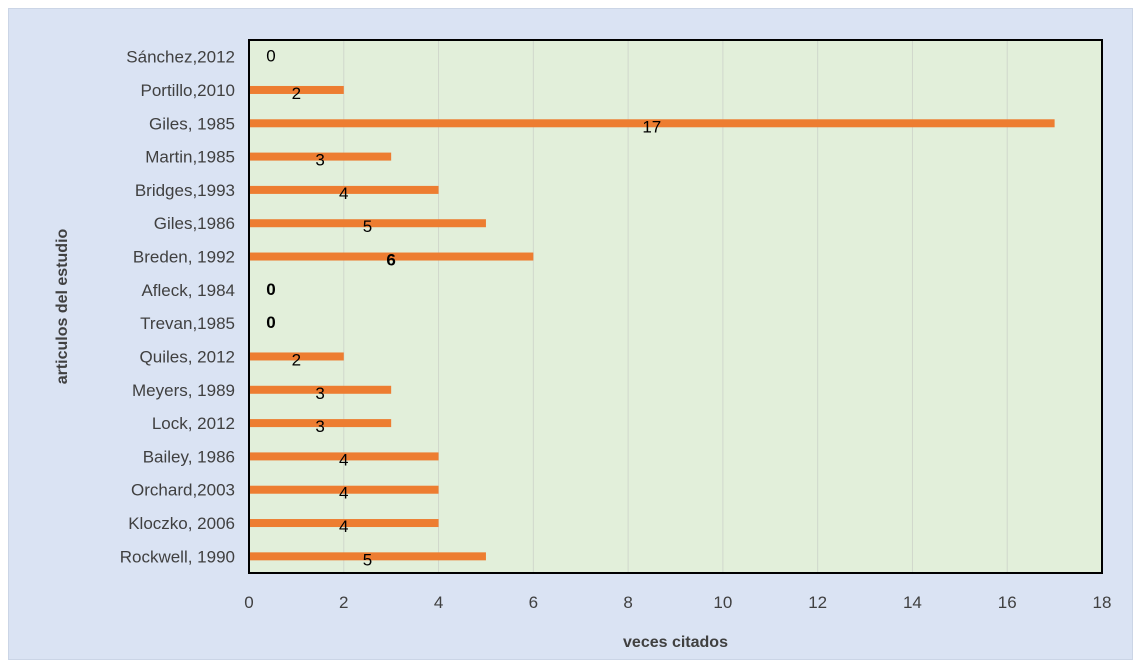  Describe the element at coordinates (438, 602) in the screenshot. I see `x-tick-label: 4` at that location.